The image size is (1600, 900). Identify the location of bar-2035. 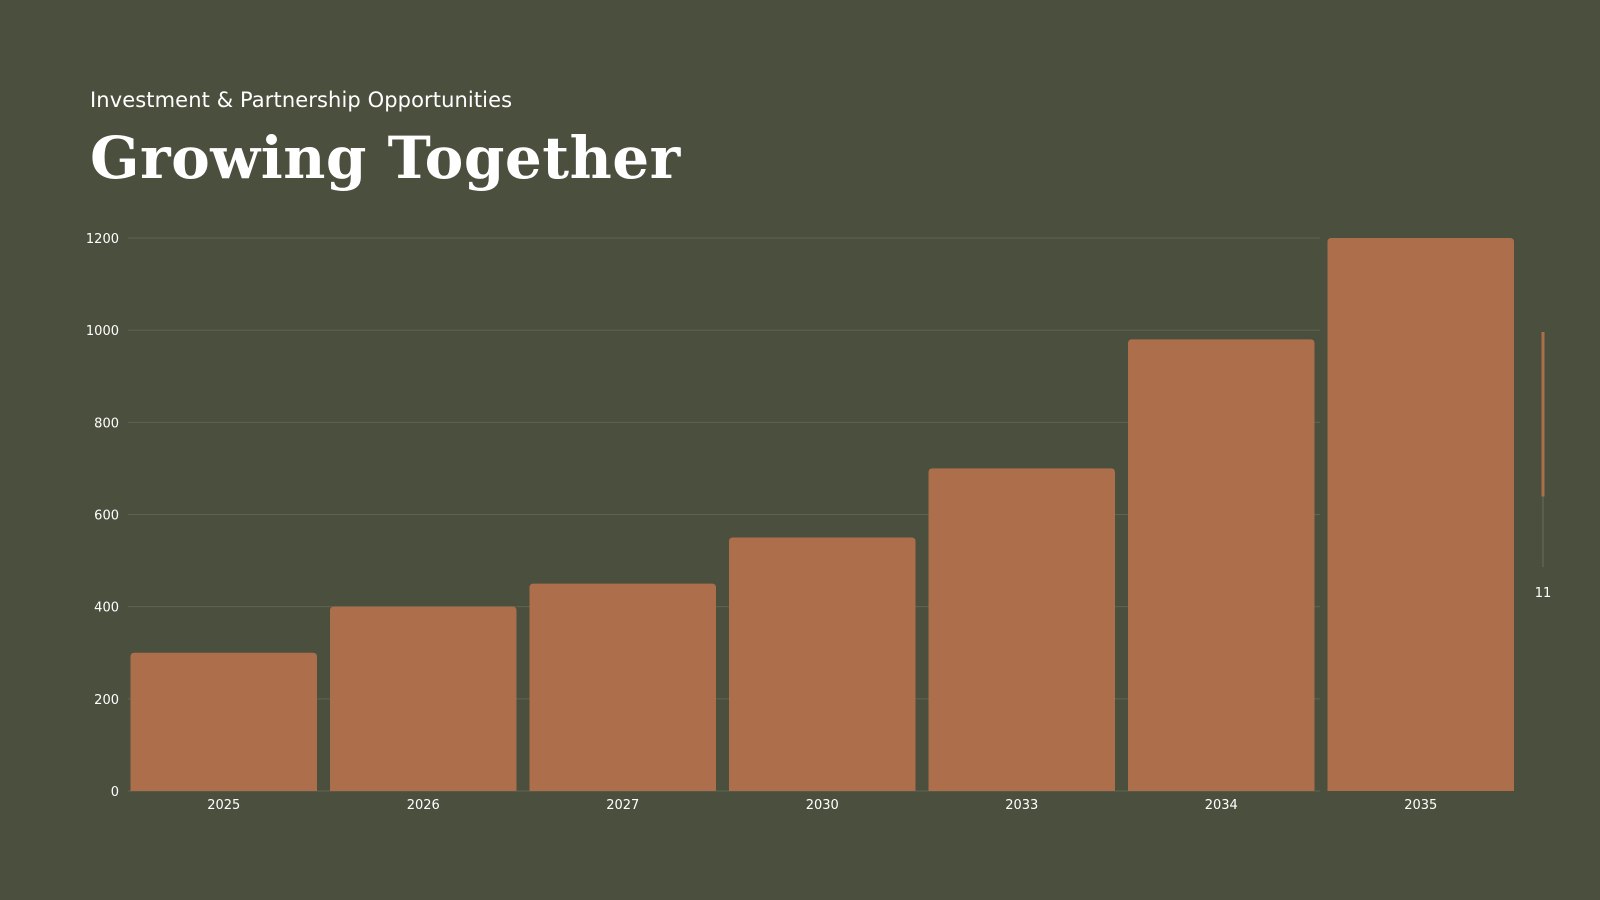
(1421, 514).